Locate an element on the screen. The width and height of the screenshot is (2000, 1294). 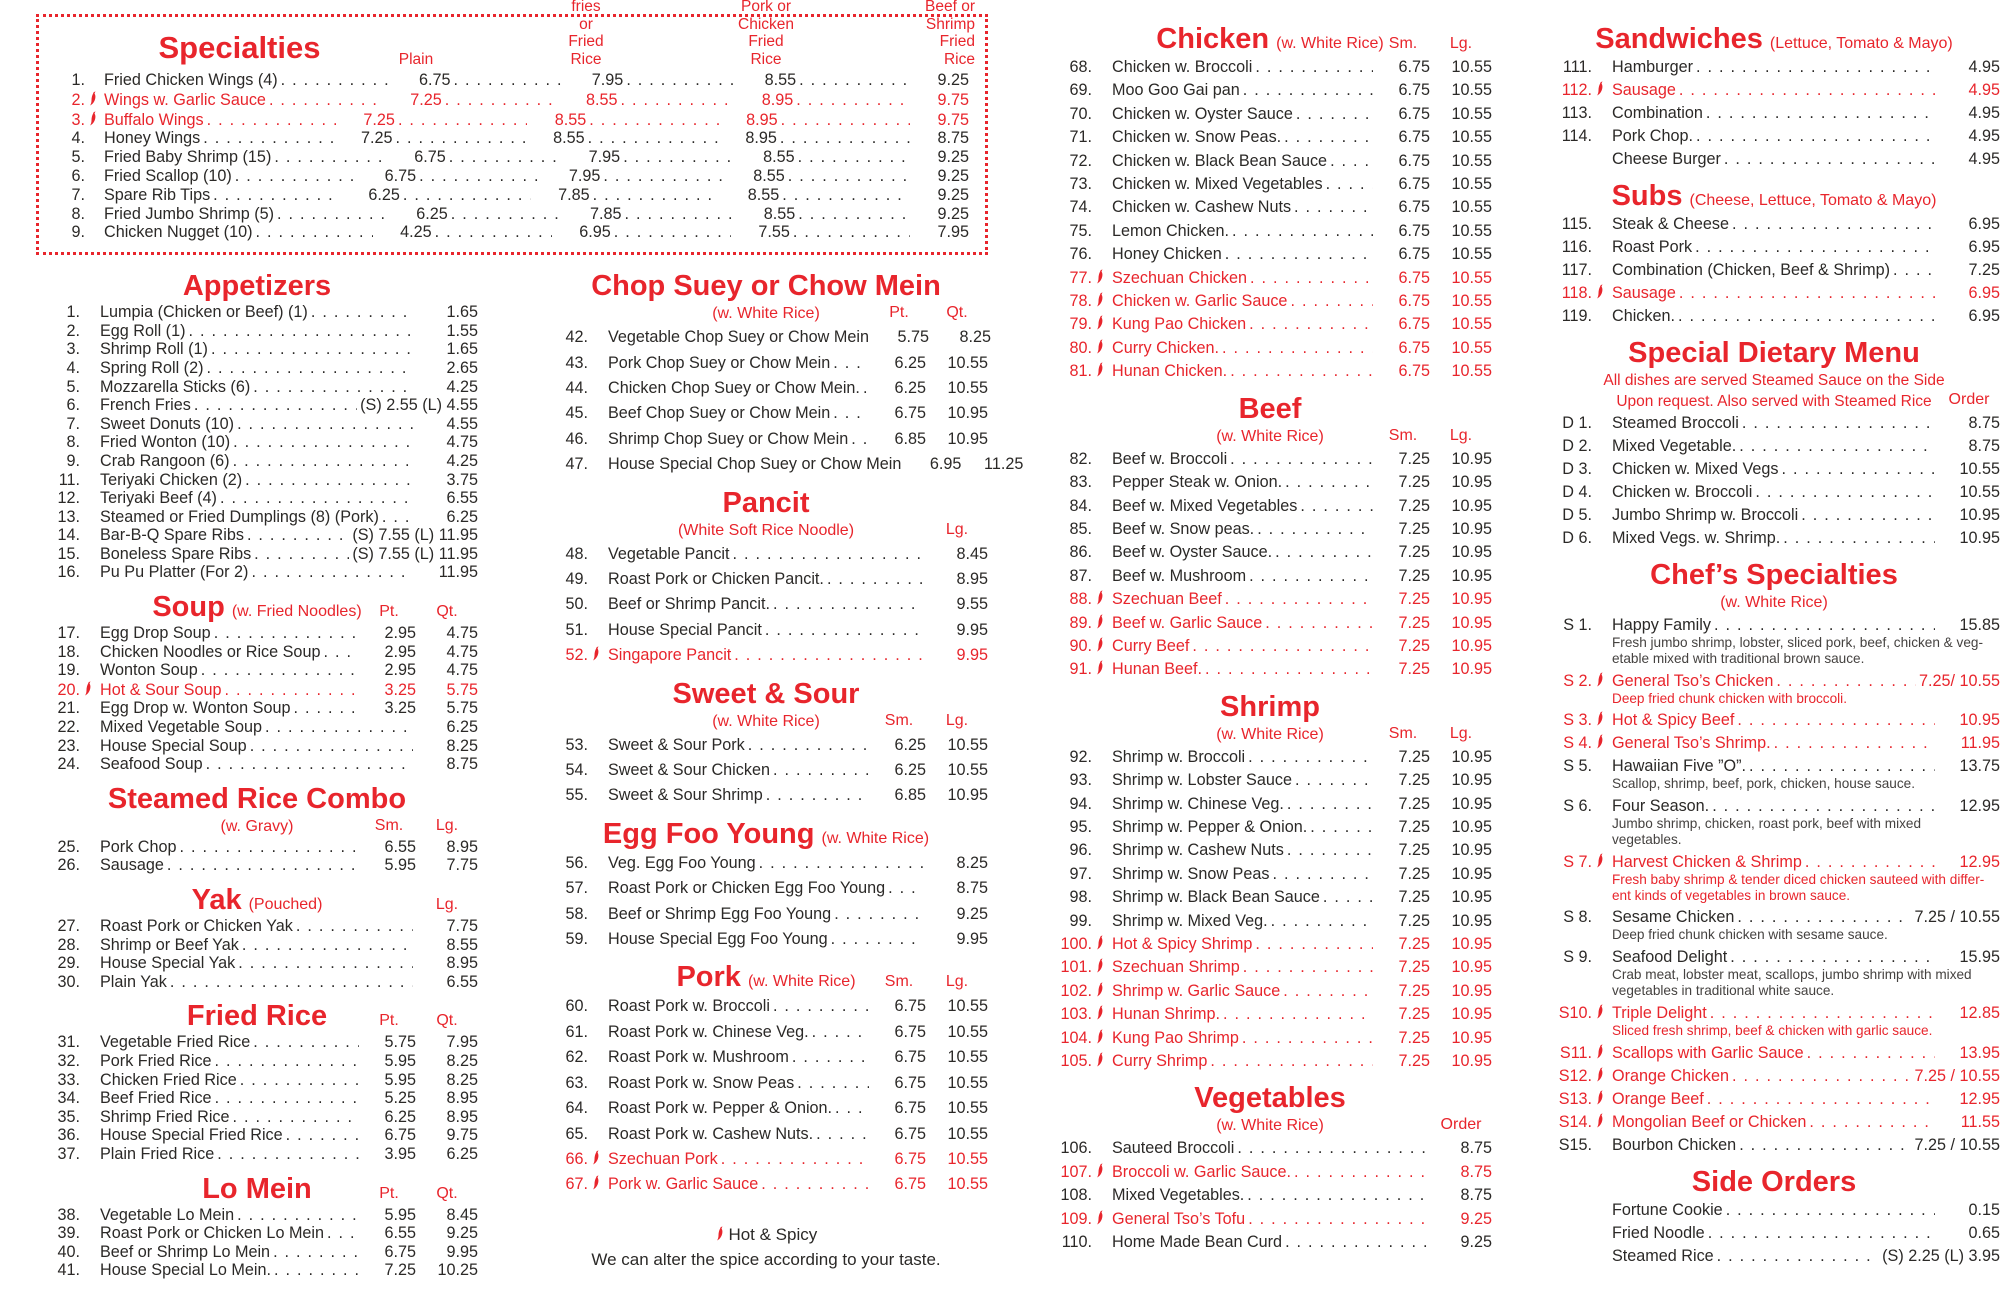
menu-item-row: D 5. Jumbo Shrimp w. Broccoli 10.95 is located at coordinates (1774, 515).